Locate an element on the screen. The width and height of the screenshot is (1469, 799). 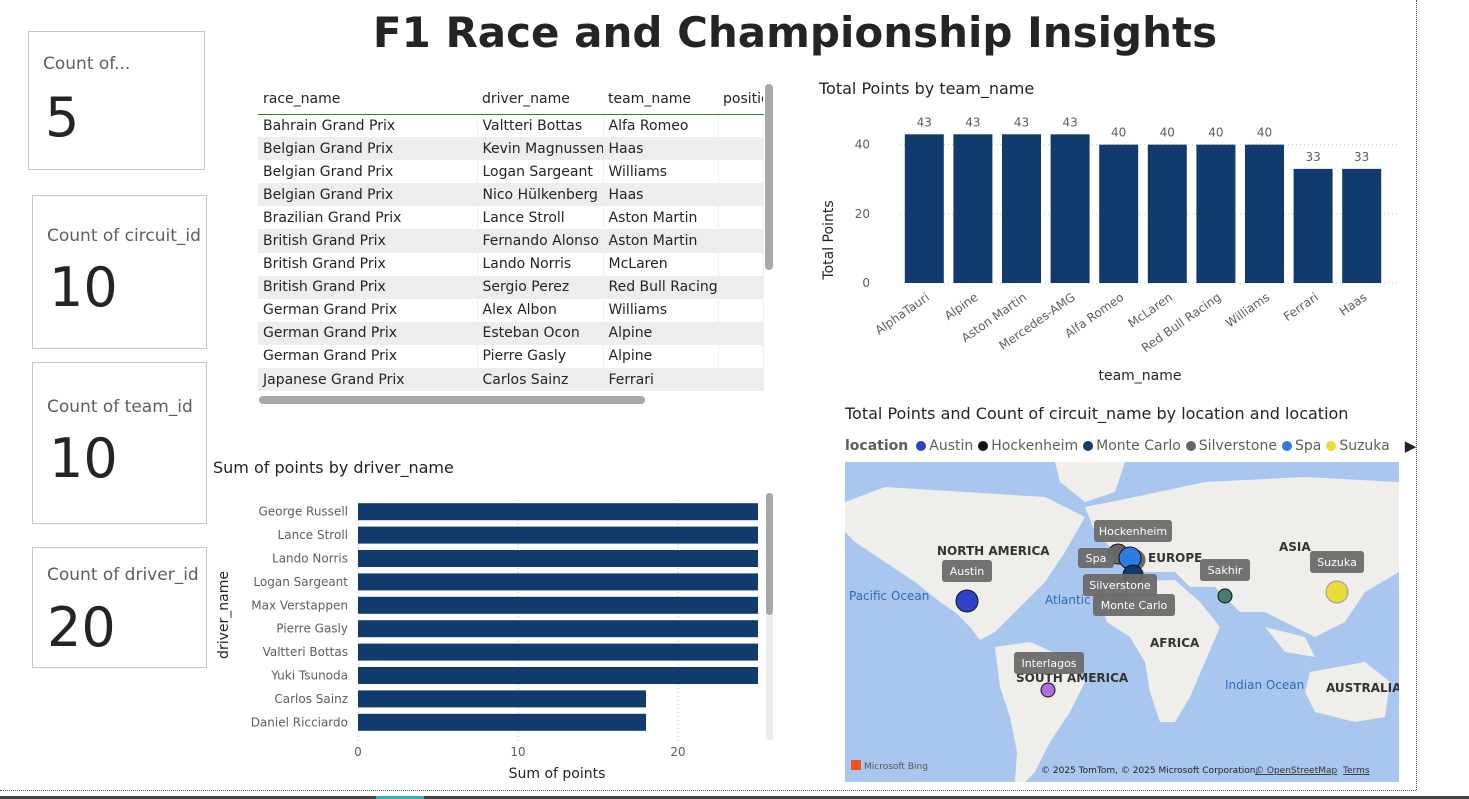
legend-item-austin: Austin is located at coordinates (944, 446).